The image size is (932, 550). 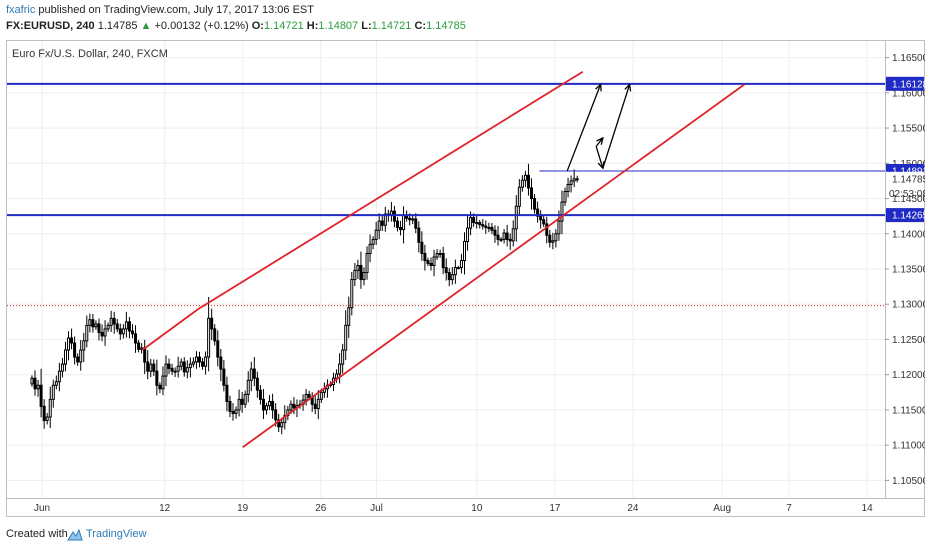 What do you see at coordinates (908, 410) in the screenshot?
I see `y-tick-label: 1.11500` at bounding box center [908, 410].